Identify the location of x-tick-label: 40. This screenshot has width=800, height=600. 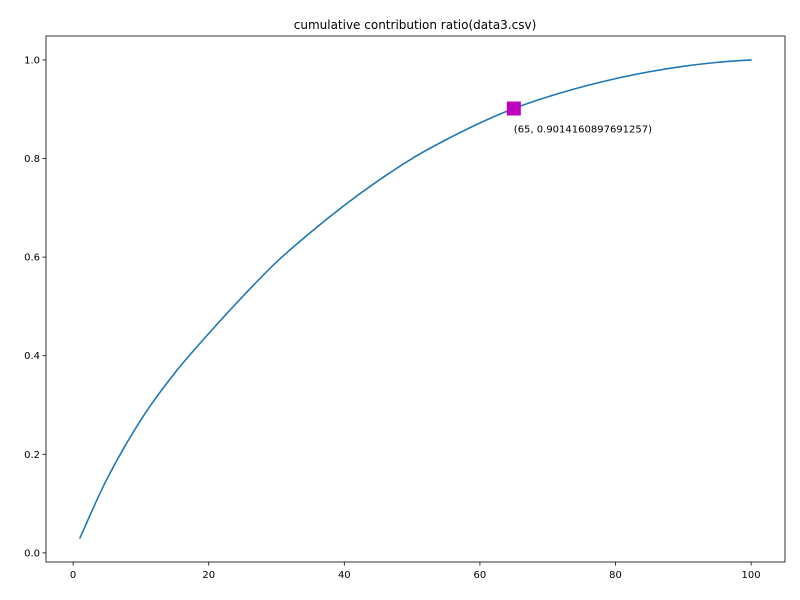
(344, 575).